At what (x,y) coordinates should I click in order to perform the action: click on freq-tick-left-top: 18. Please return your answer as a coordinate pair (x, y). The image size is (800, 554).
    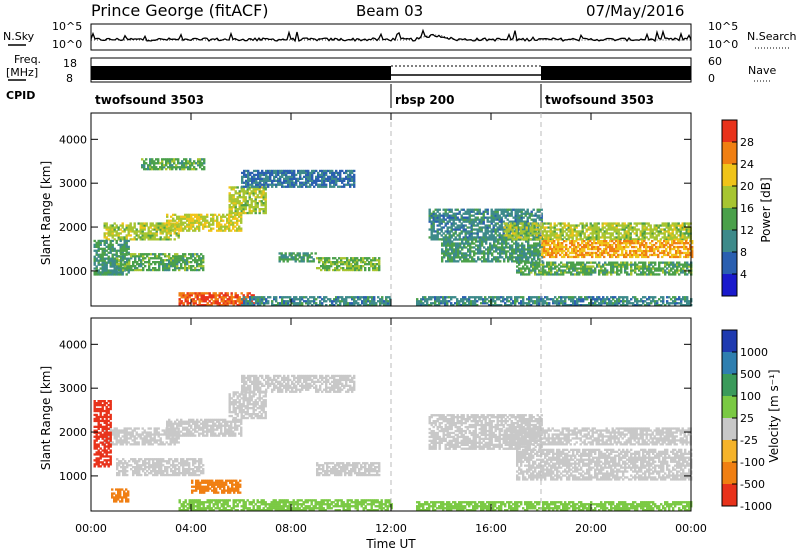
    Looking at the image, I should click on (70, 63).